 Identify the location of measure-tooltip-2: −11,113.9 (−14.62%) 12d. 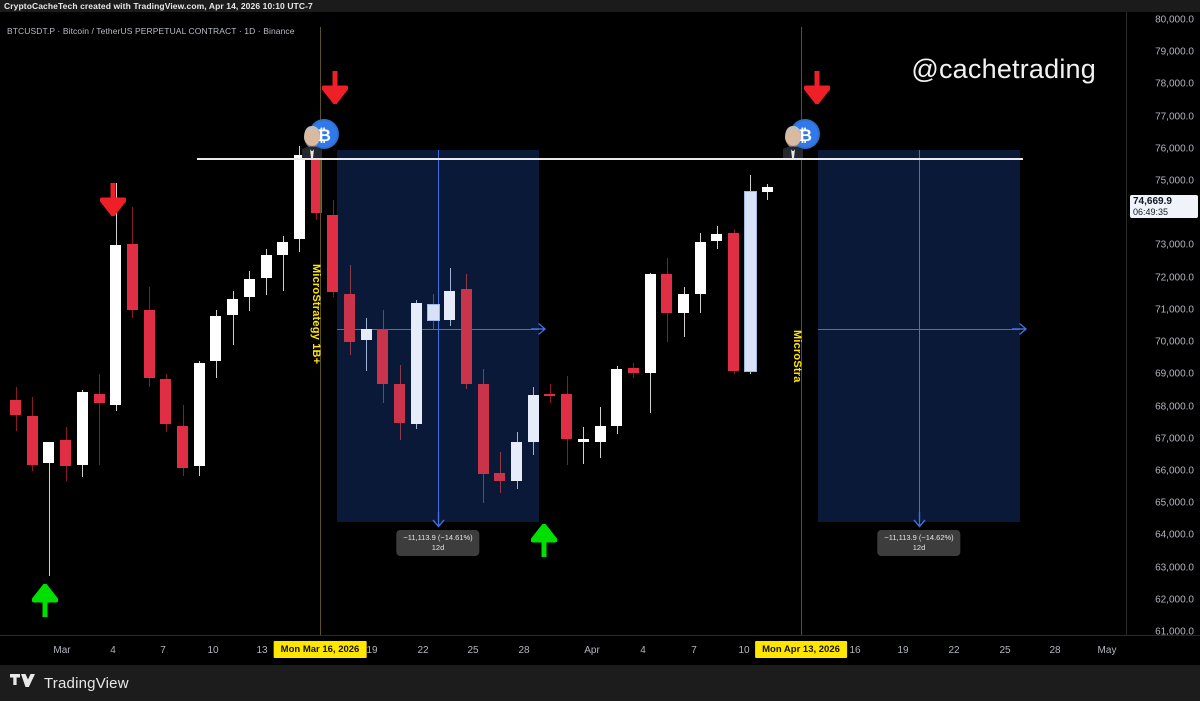
(919, 543).